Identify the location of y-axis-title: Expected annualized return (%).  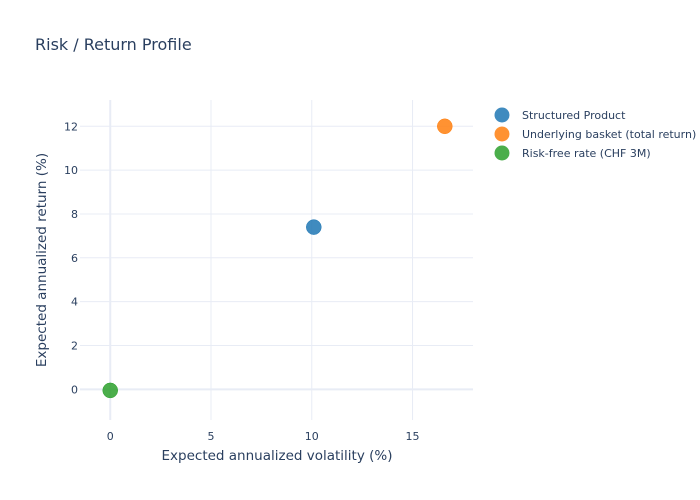
(42, 260).